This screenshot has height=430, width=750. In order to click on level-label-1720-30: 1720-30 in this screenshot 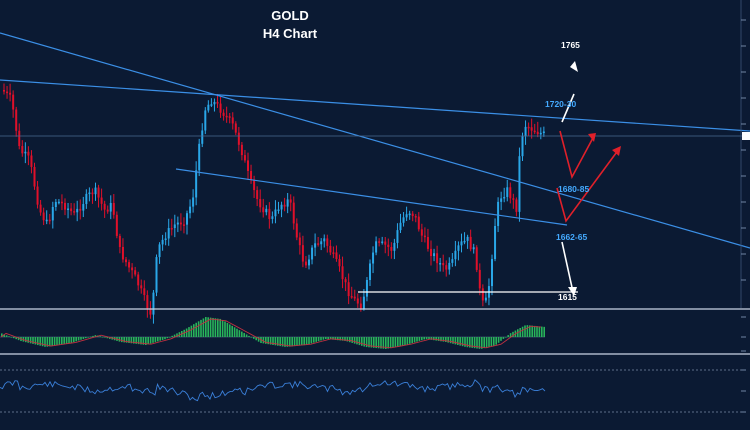, I will do `click(560, 104)`.